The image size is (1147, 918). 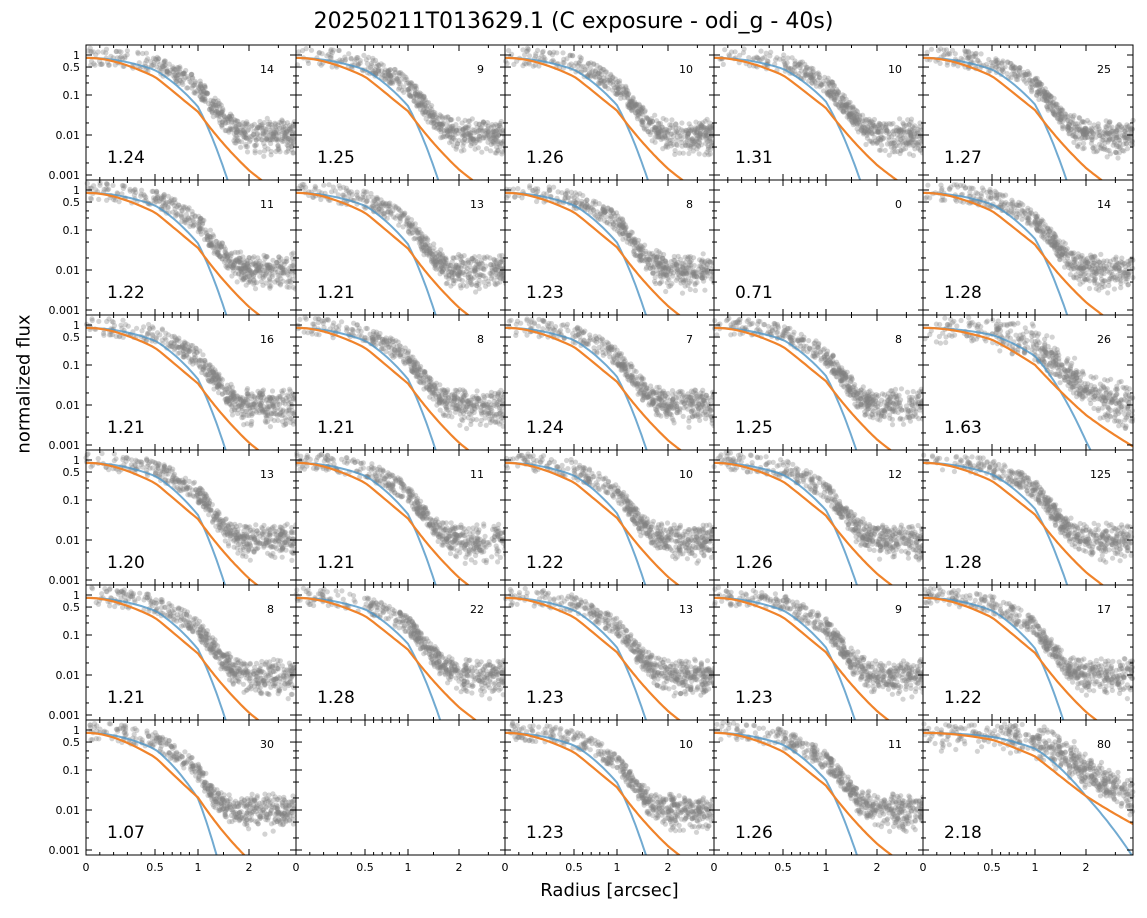 What do you see at coordinates (610, 247) in the screenshot?
I see `panel: 1.238` at bounding box center [610, 247].